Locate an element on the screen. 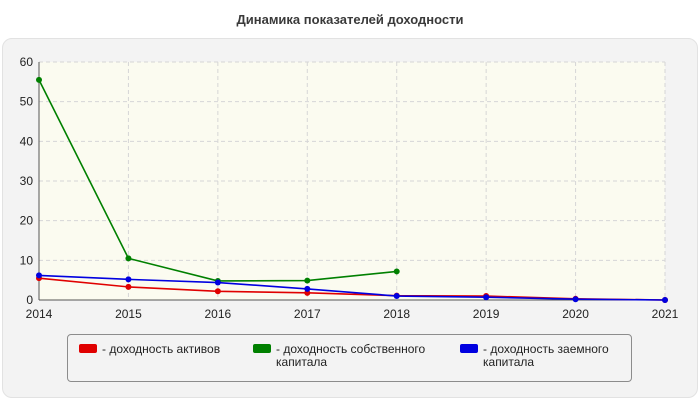 This screenshot has width=700, height=400. y-tick-label: 0 is located at coordinates (29, 300).